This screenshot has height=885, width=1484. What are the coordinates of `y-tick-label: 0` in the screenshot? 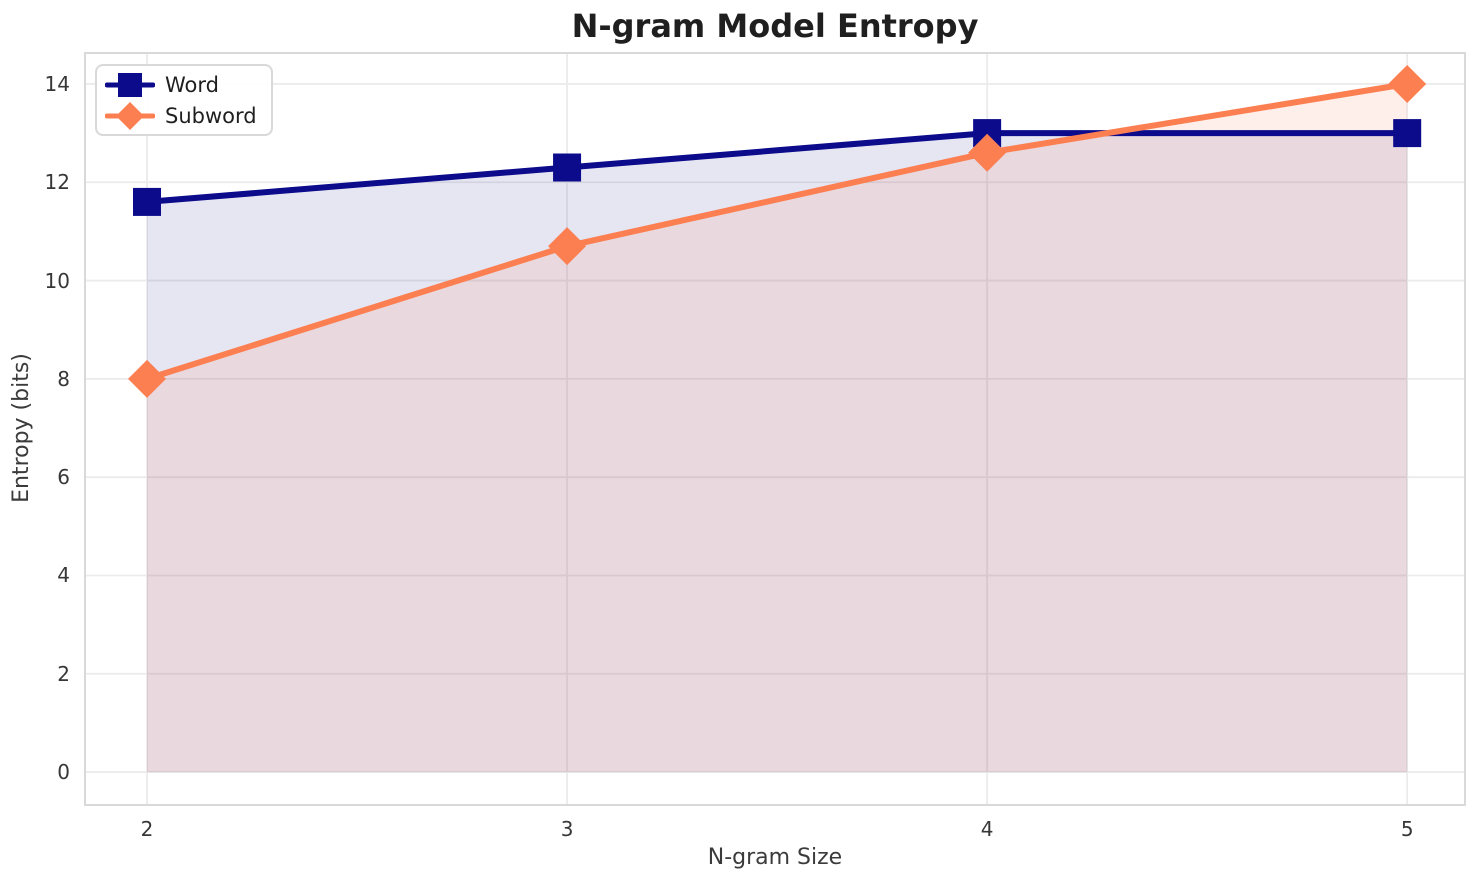 It's located at (63, 772).